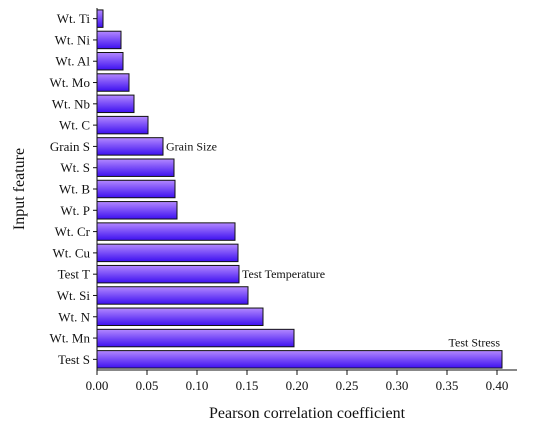 This screenshot has width=550, height=432. I want to click on y-tick-label-wt-nb: Wt. Nb, so click(71, 103).